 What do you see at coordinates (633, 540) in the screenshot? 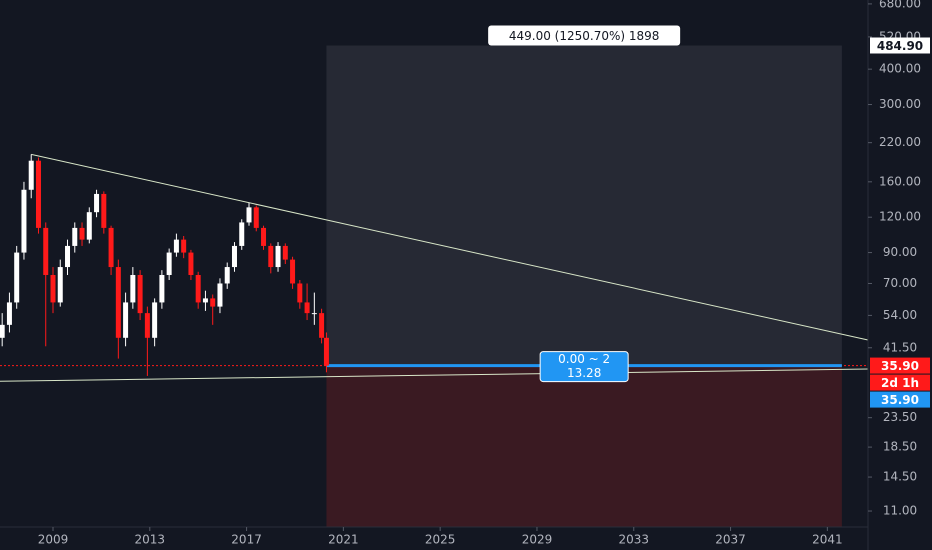
I see `x-tick-label: 2033` at bounding box center [633, 540].